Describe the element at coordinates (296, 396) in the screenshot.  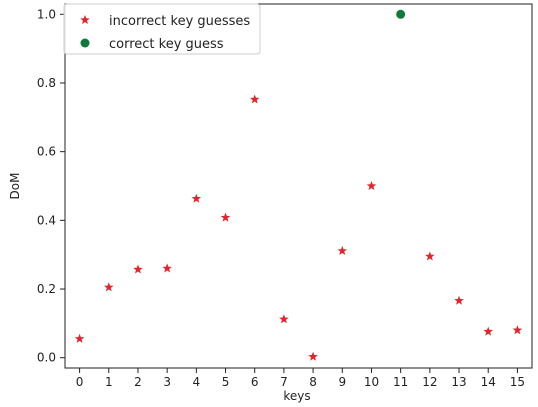
I see `x-axis-label: keys` at that location.